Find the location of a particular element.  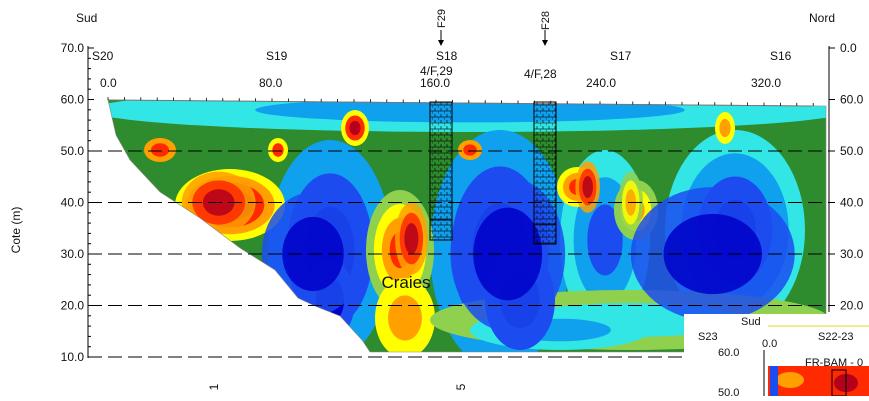

right-tick-label: 0.0 is located at coordinates (848, 48).